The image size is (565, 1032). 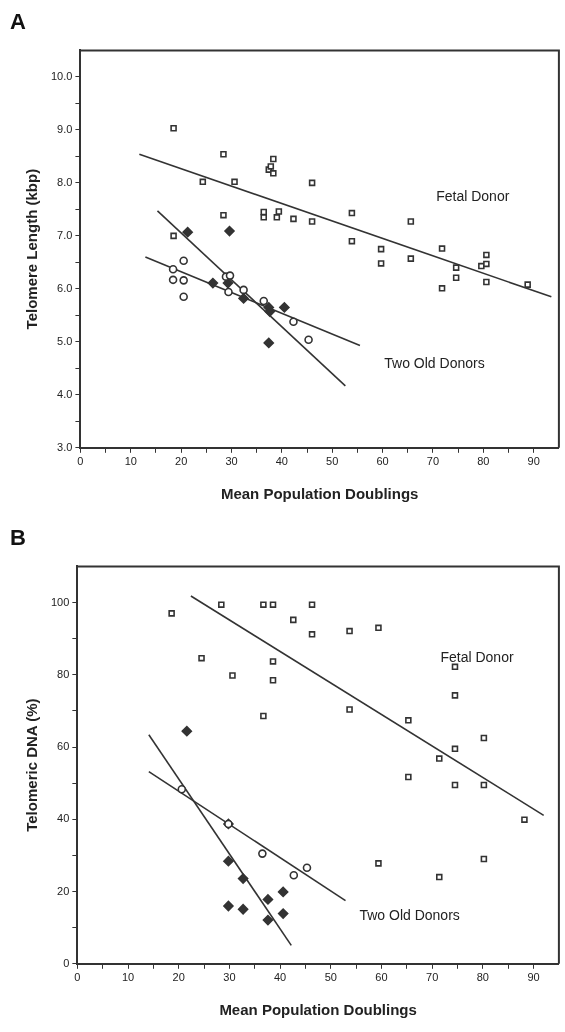 What do you see at coordinates (319, 494) in the screenshot?
I see `x-axis-title: Mean Population Doublings` at bounding box center [319, 494].